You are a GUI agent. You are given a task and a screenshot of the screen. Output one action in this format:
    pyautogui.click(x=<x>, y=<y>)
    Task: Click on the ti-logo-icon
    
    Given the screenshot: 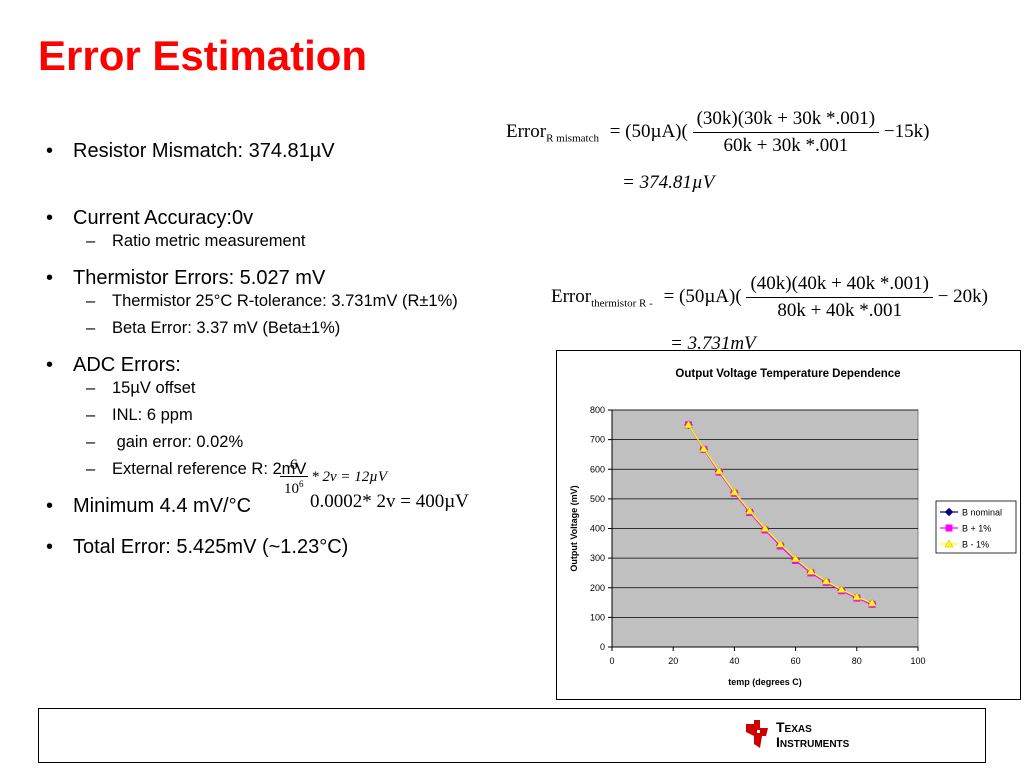 What is the action you would take?
    pyautogui.click(x=757, y=734)
    